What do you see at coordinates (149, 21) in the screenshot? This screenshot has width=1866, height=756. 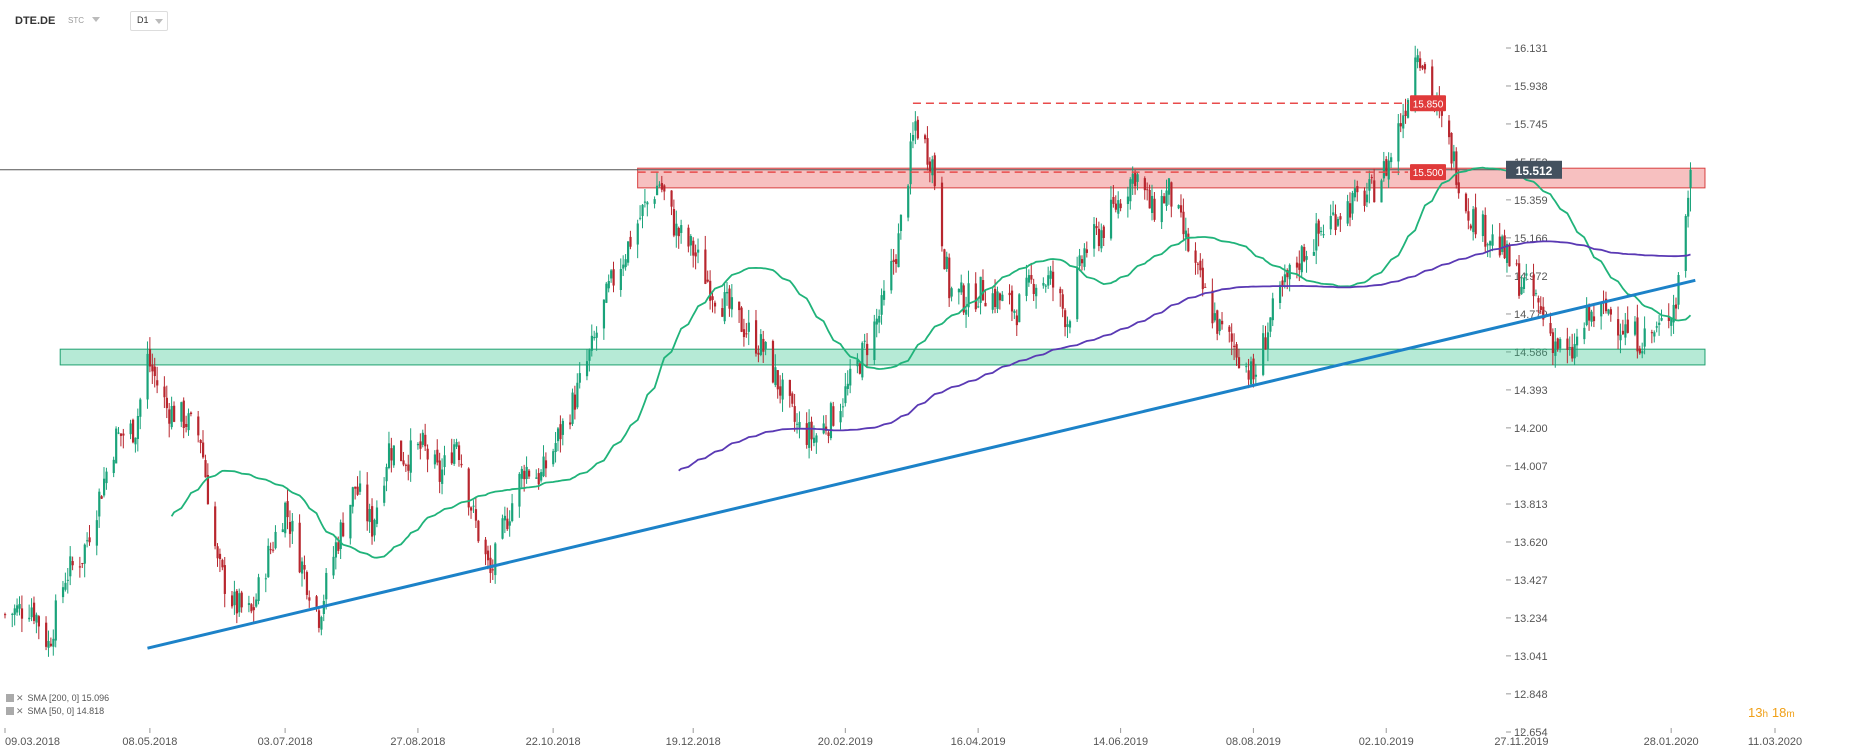 I see `timeframe-select: D1` at bounding box center [149, 21].